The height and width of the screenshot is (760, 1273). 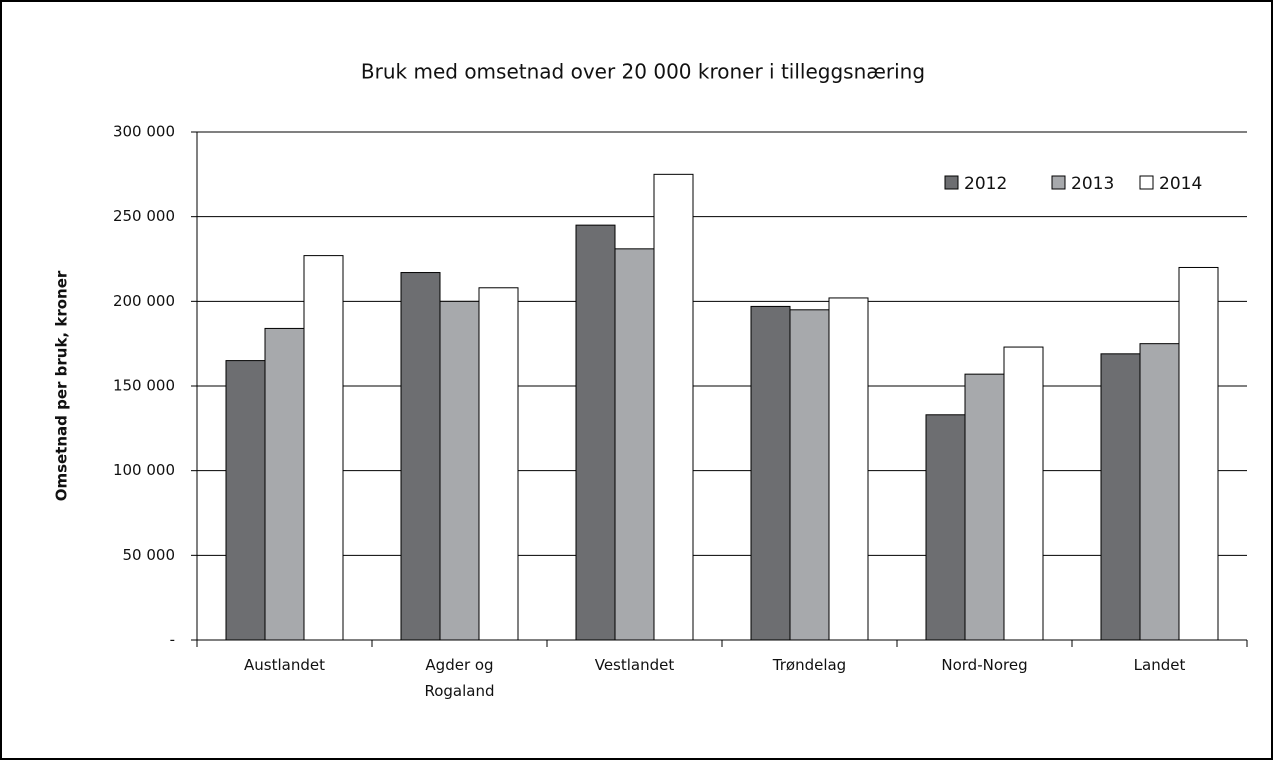 What do you see at coordinates (144, 301) in the screenshot?
I see `y-tick-label: 200 000` at bounding box center [144, 301].